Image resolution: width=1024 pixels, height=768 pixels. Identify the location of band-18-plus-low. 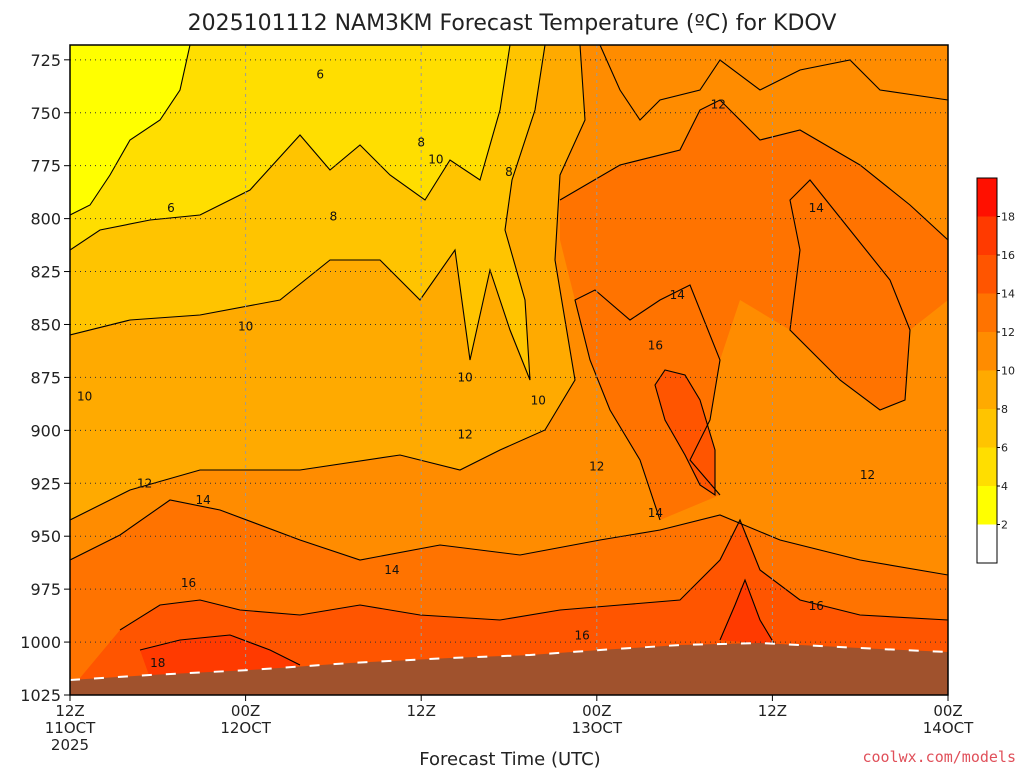
(747, 612).